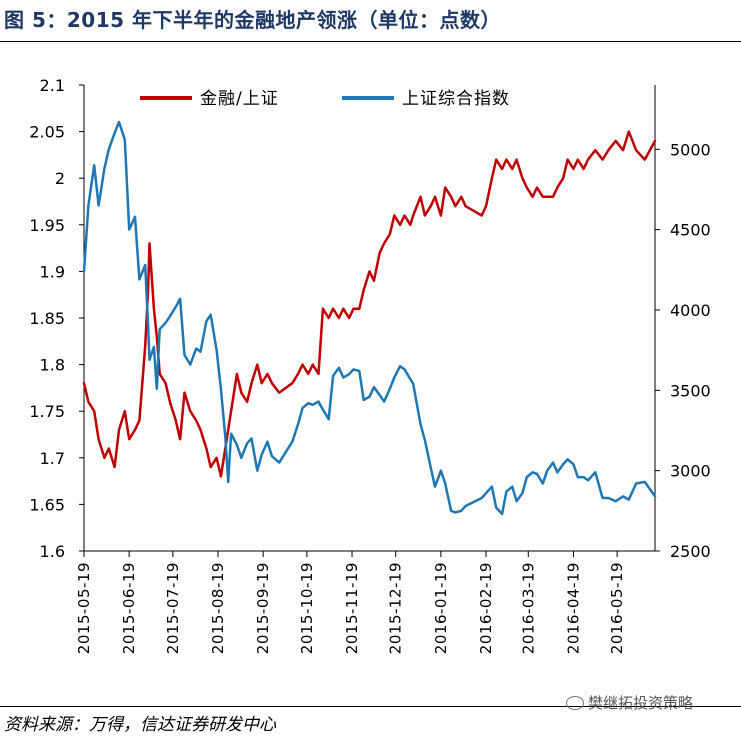 Image resolution: width=741 pixels, height=737 pixels. Describe the element at coordinates (690, 390) in the screenshot. I see `right-tick-label: 3500` at that location.